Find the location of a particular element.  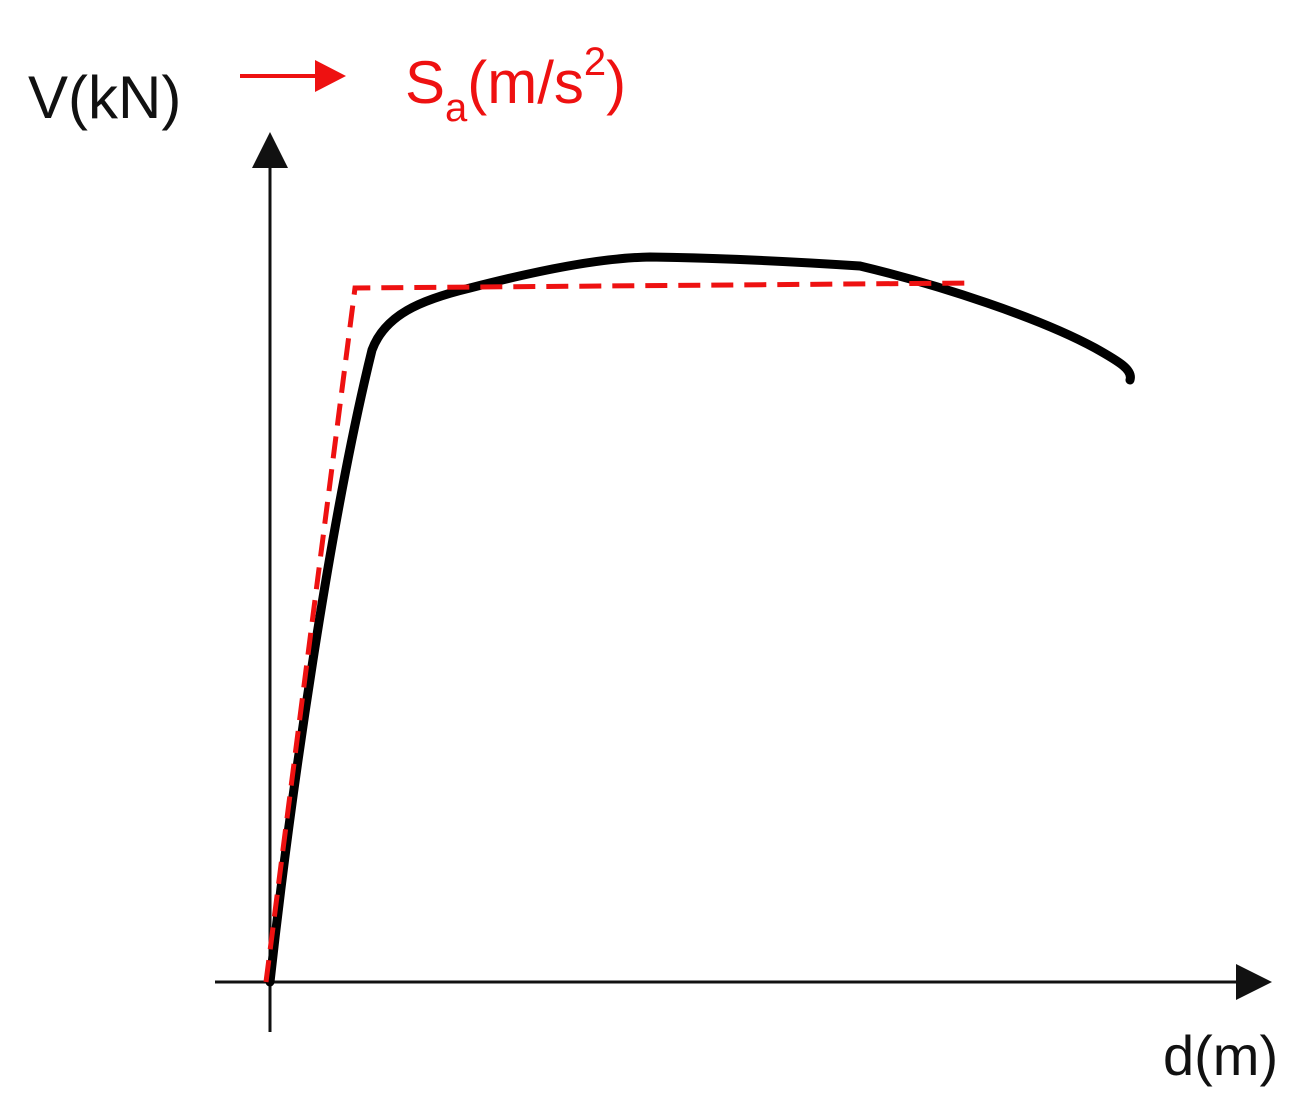

label-base: S is located at coordinates (425, 82).